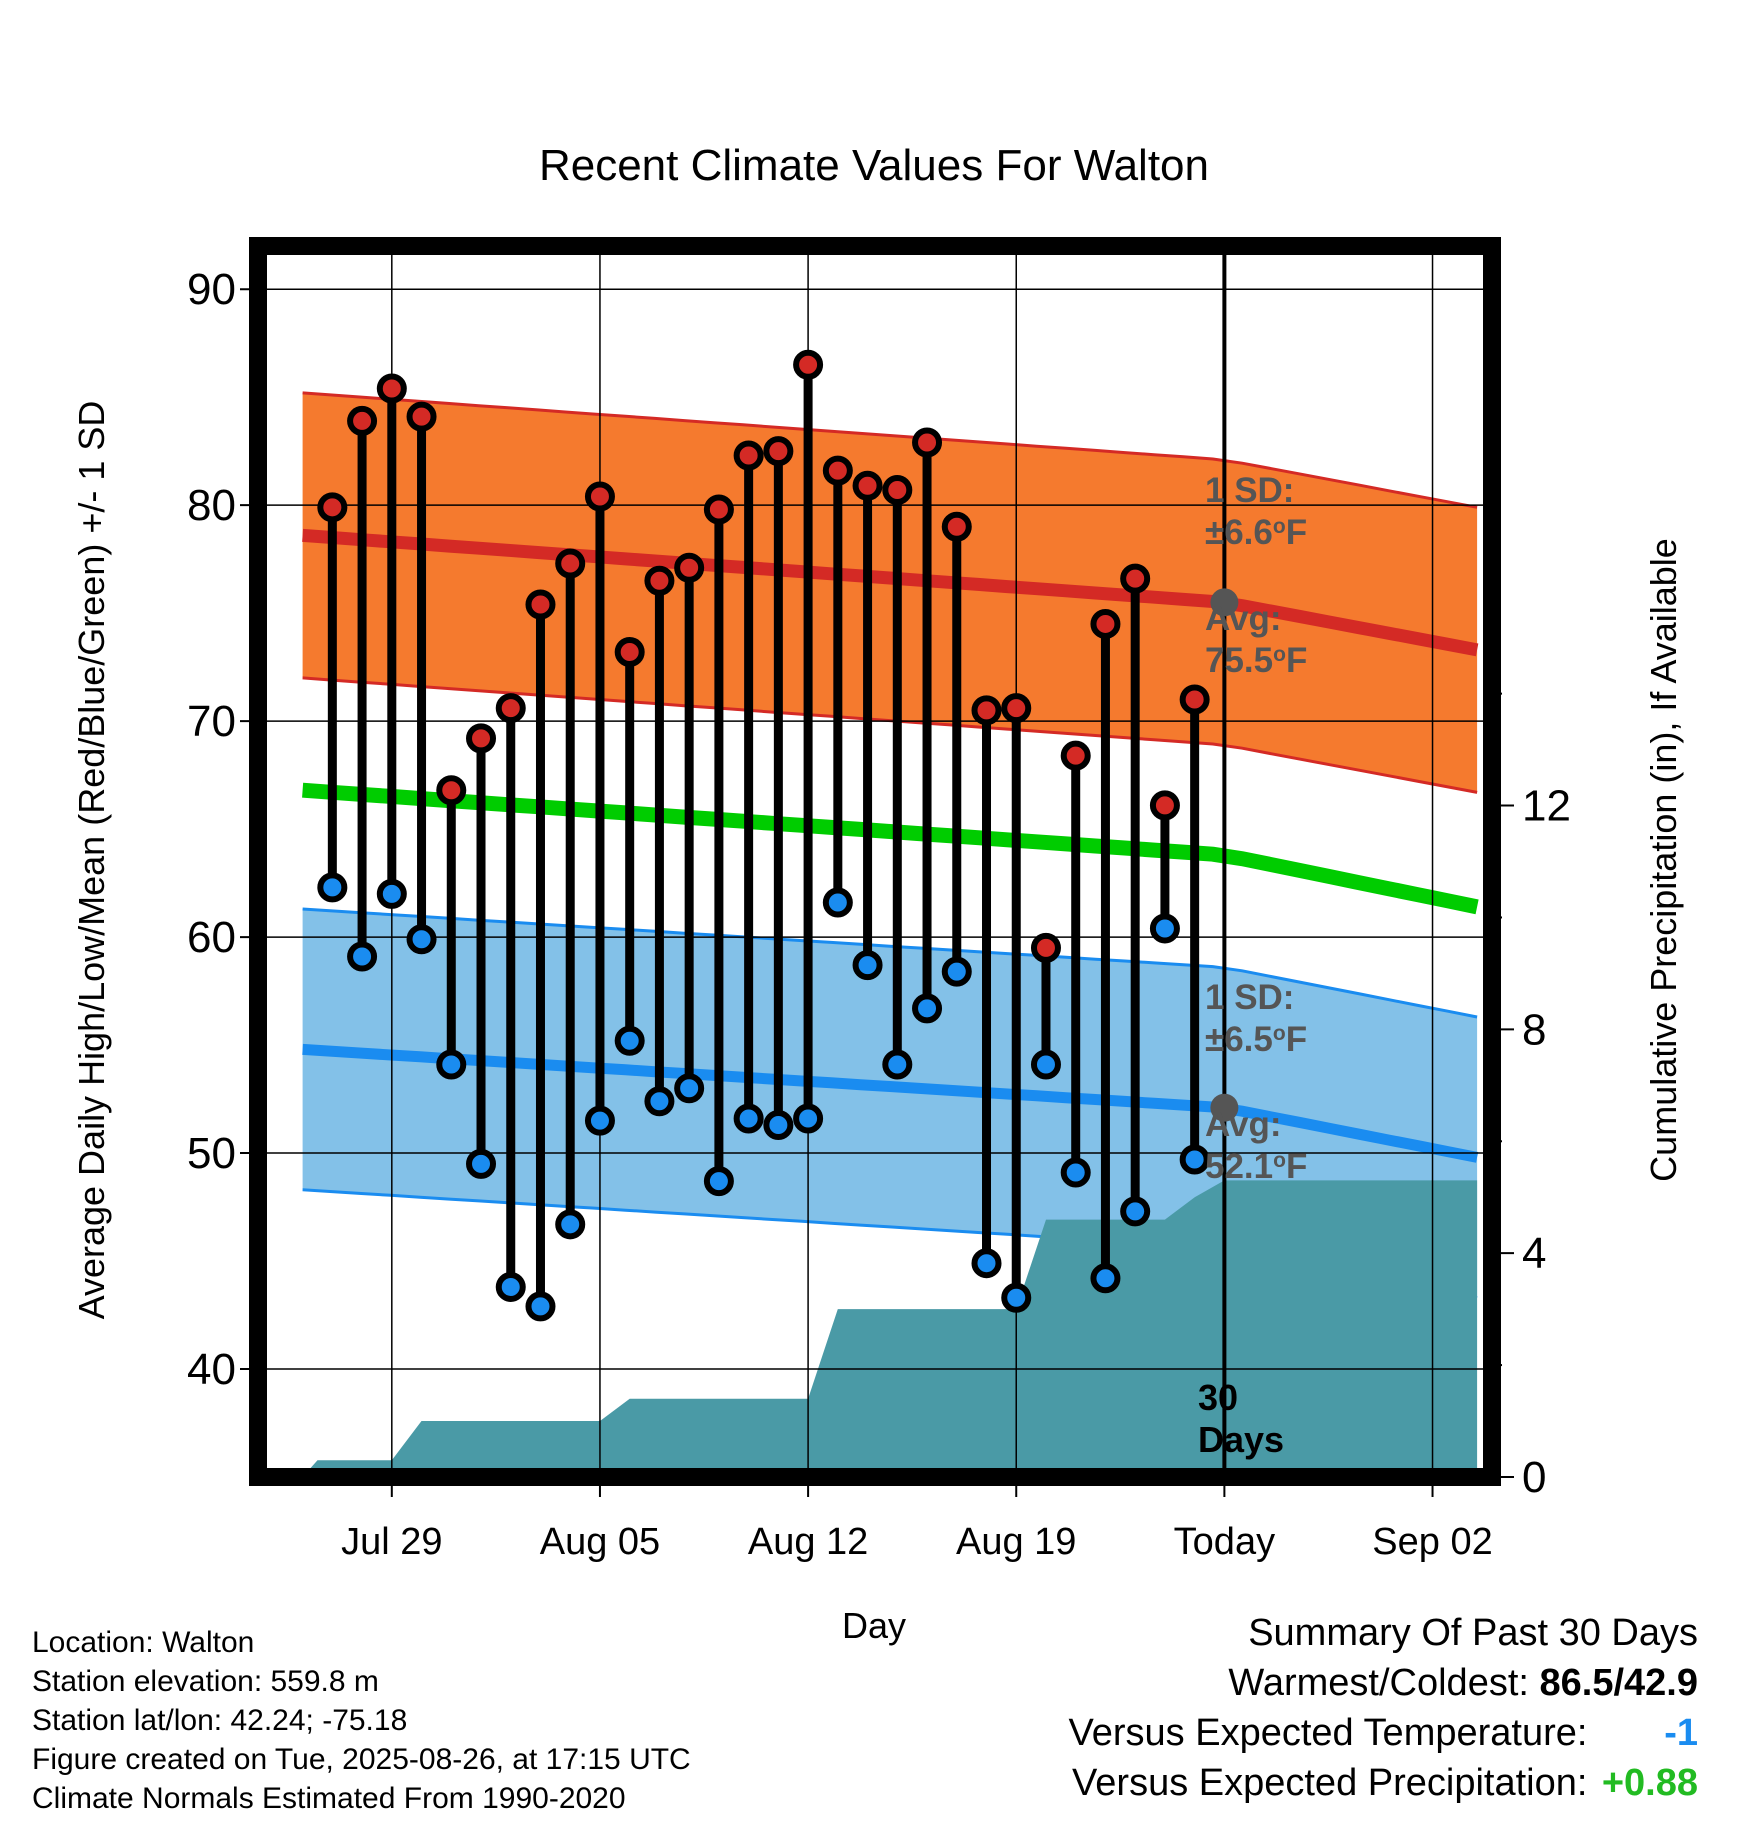  I want to click on normal-high-line, so click(890, 592).